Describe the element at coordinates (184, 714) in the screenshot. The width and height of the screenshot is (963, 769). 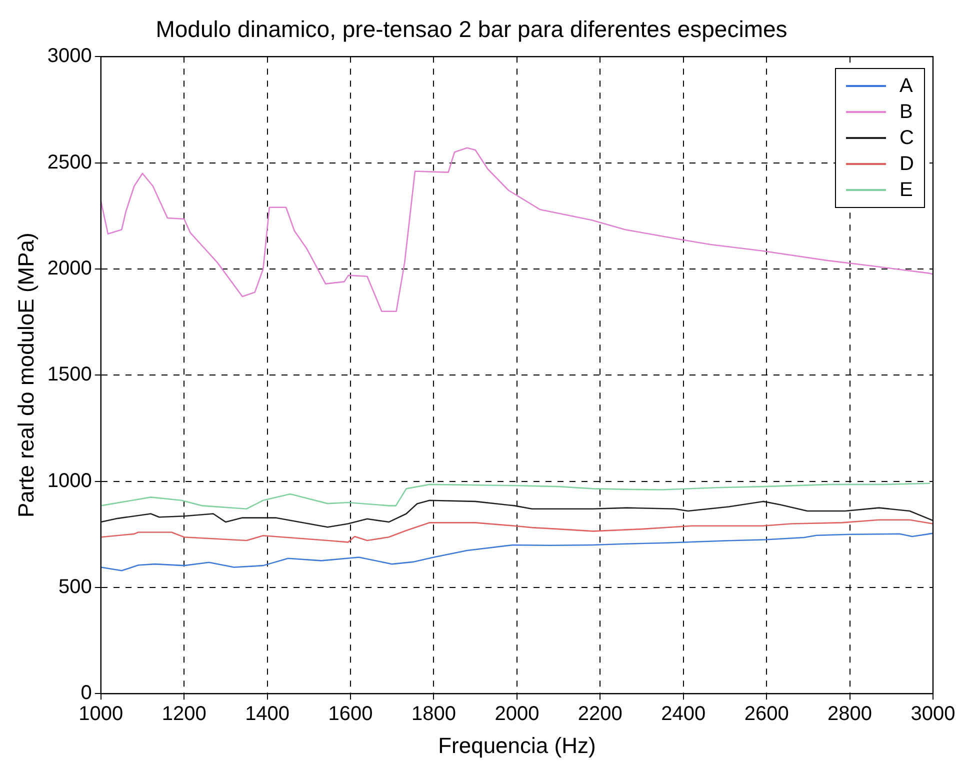
I see `x-tick-label: 1200` at that location.